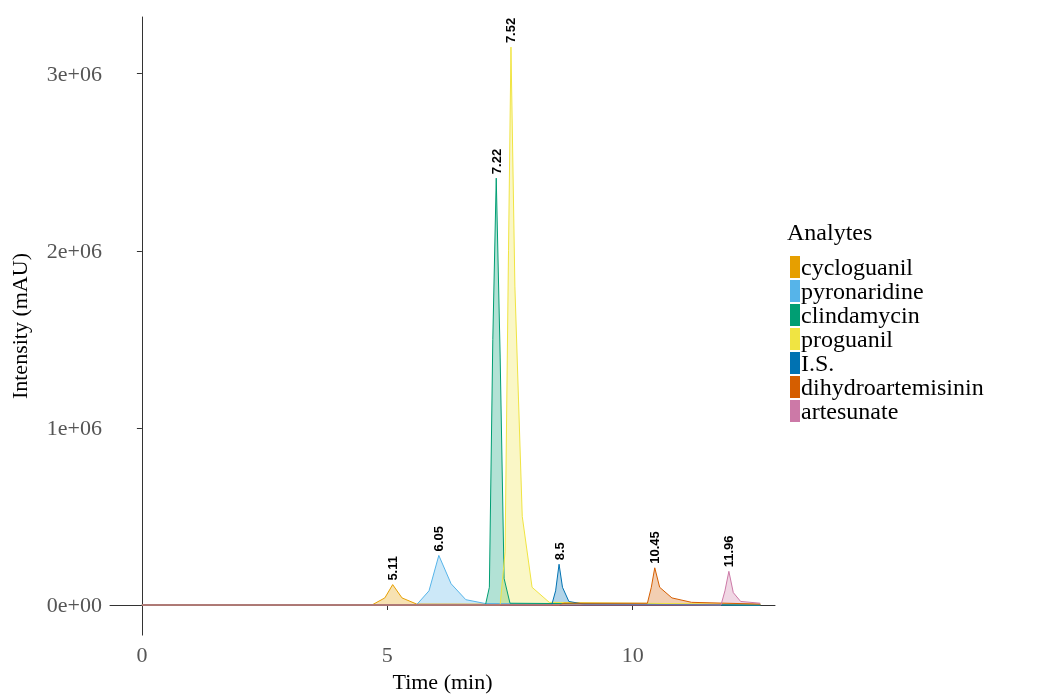  Describe the element at coordinates (74, 428) in the screenshot. I see `y-tick-label: 1e+06` at that location.